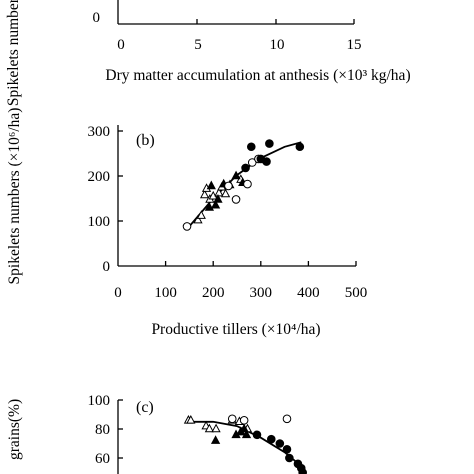 This screenshot has height=474, width=474. I want to click on panel-a-x-tick-label: 15, so click(354, 45).